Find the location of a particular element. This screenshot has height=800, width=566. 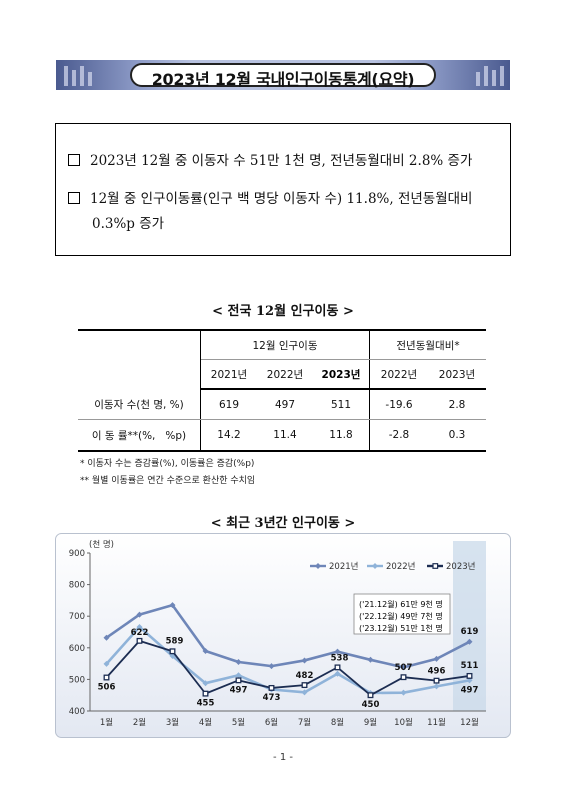

x-tick-label: 11월 is located at coordinates (436, 722).